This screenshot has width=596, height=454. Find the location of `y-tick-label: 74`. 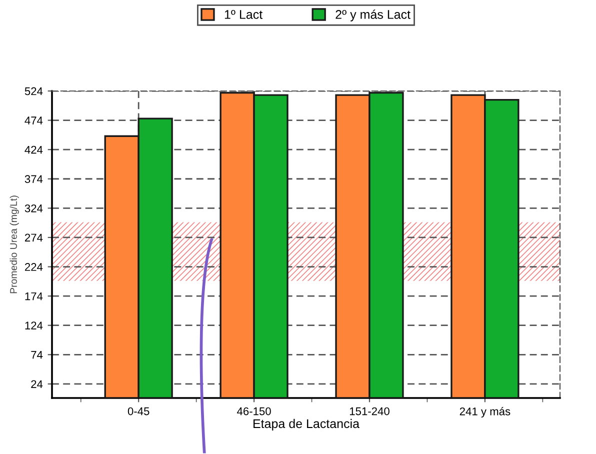

y-tick-label: 74 is located at coordinates (37, 355).